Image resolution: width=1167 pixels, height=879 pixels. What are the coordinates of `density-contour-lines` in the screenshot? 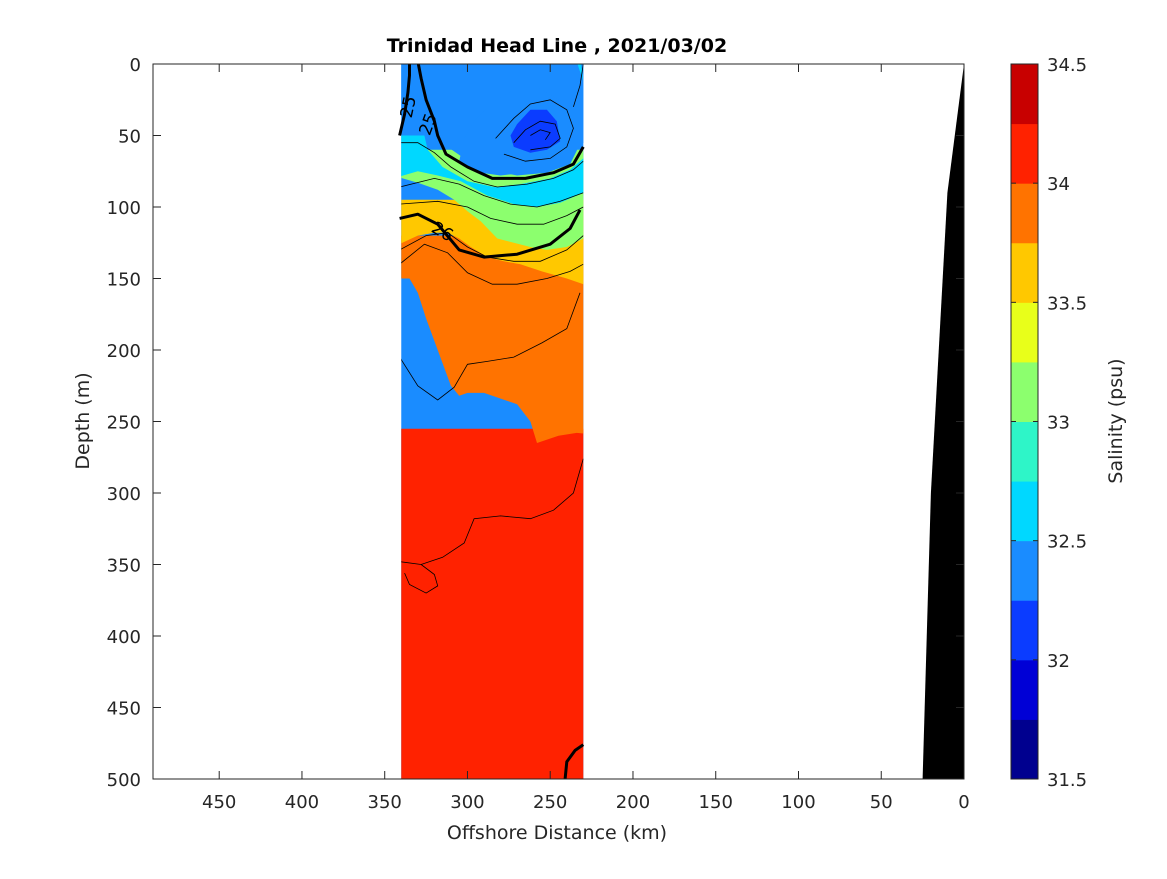 It's located at (491, 421).